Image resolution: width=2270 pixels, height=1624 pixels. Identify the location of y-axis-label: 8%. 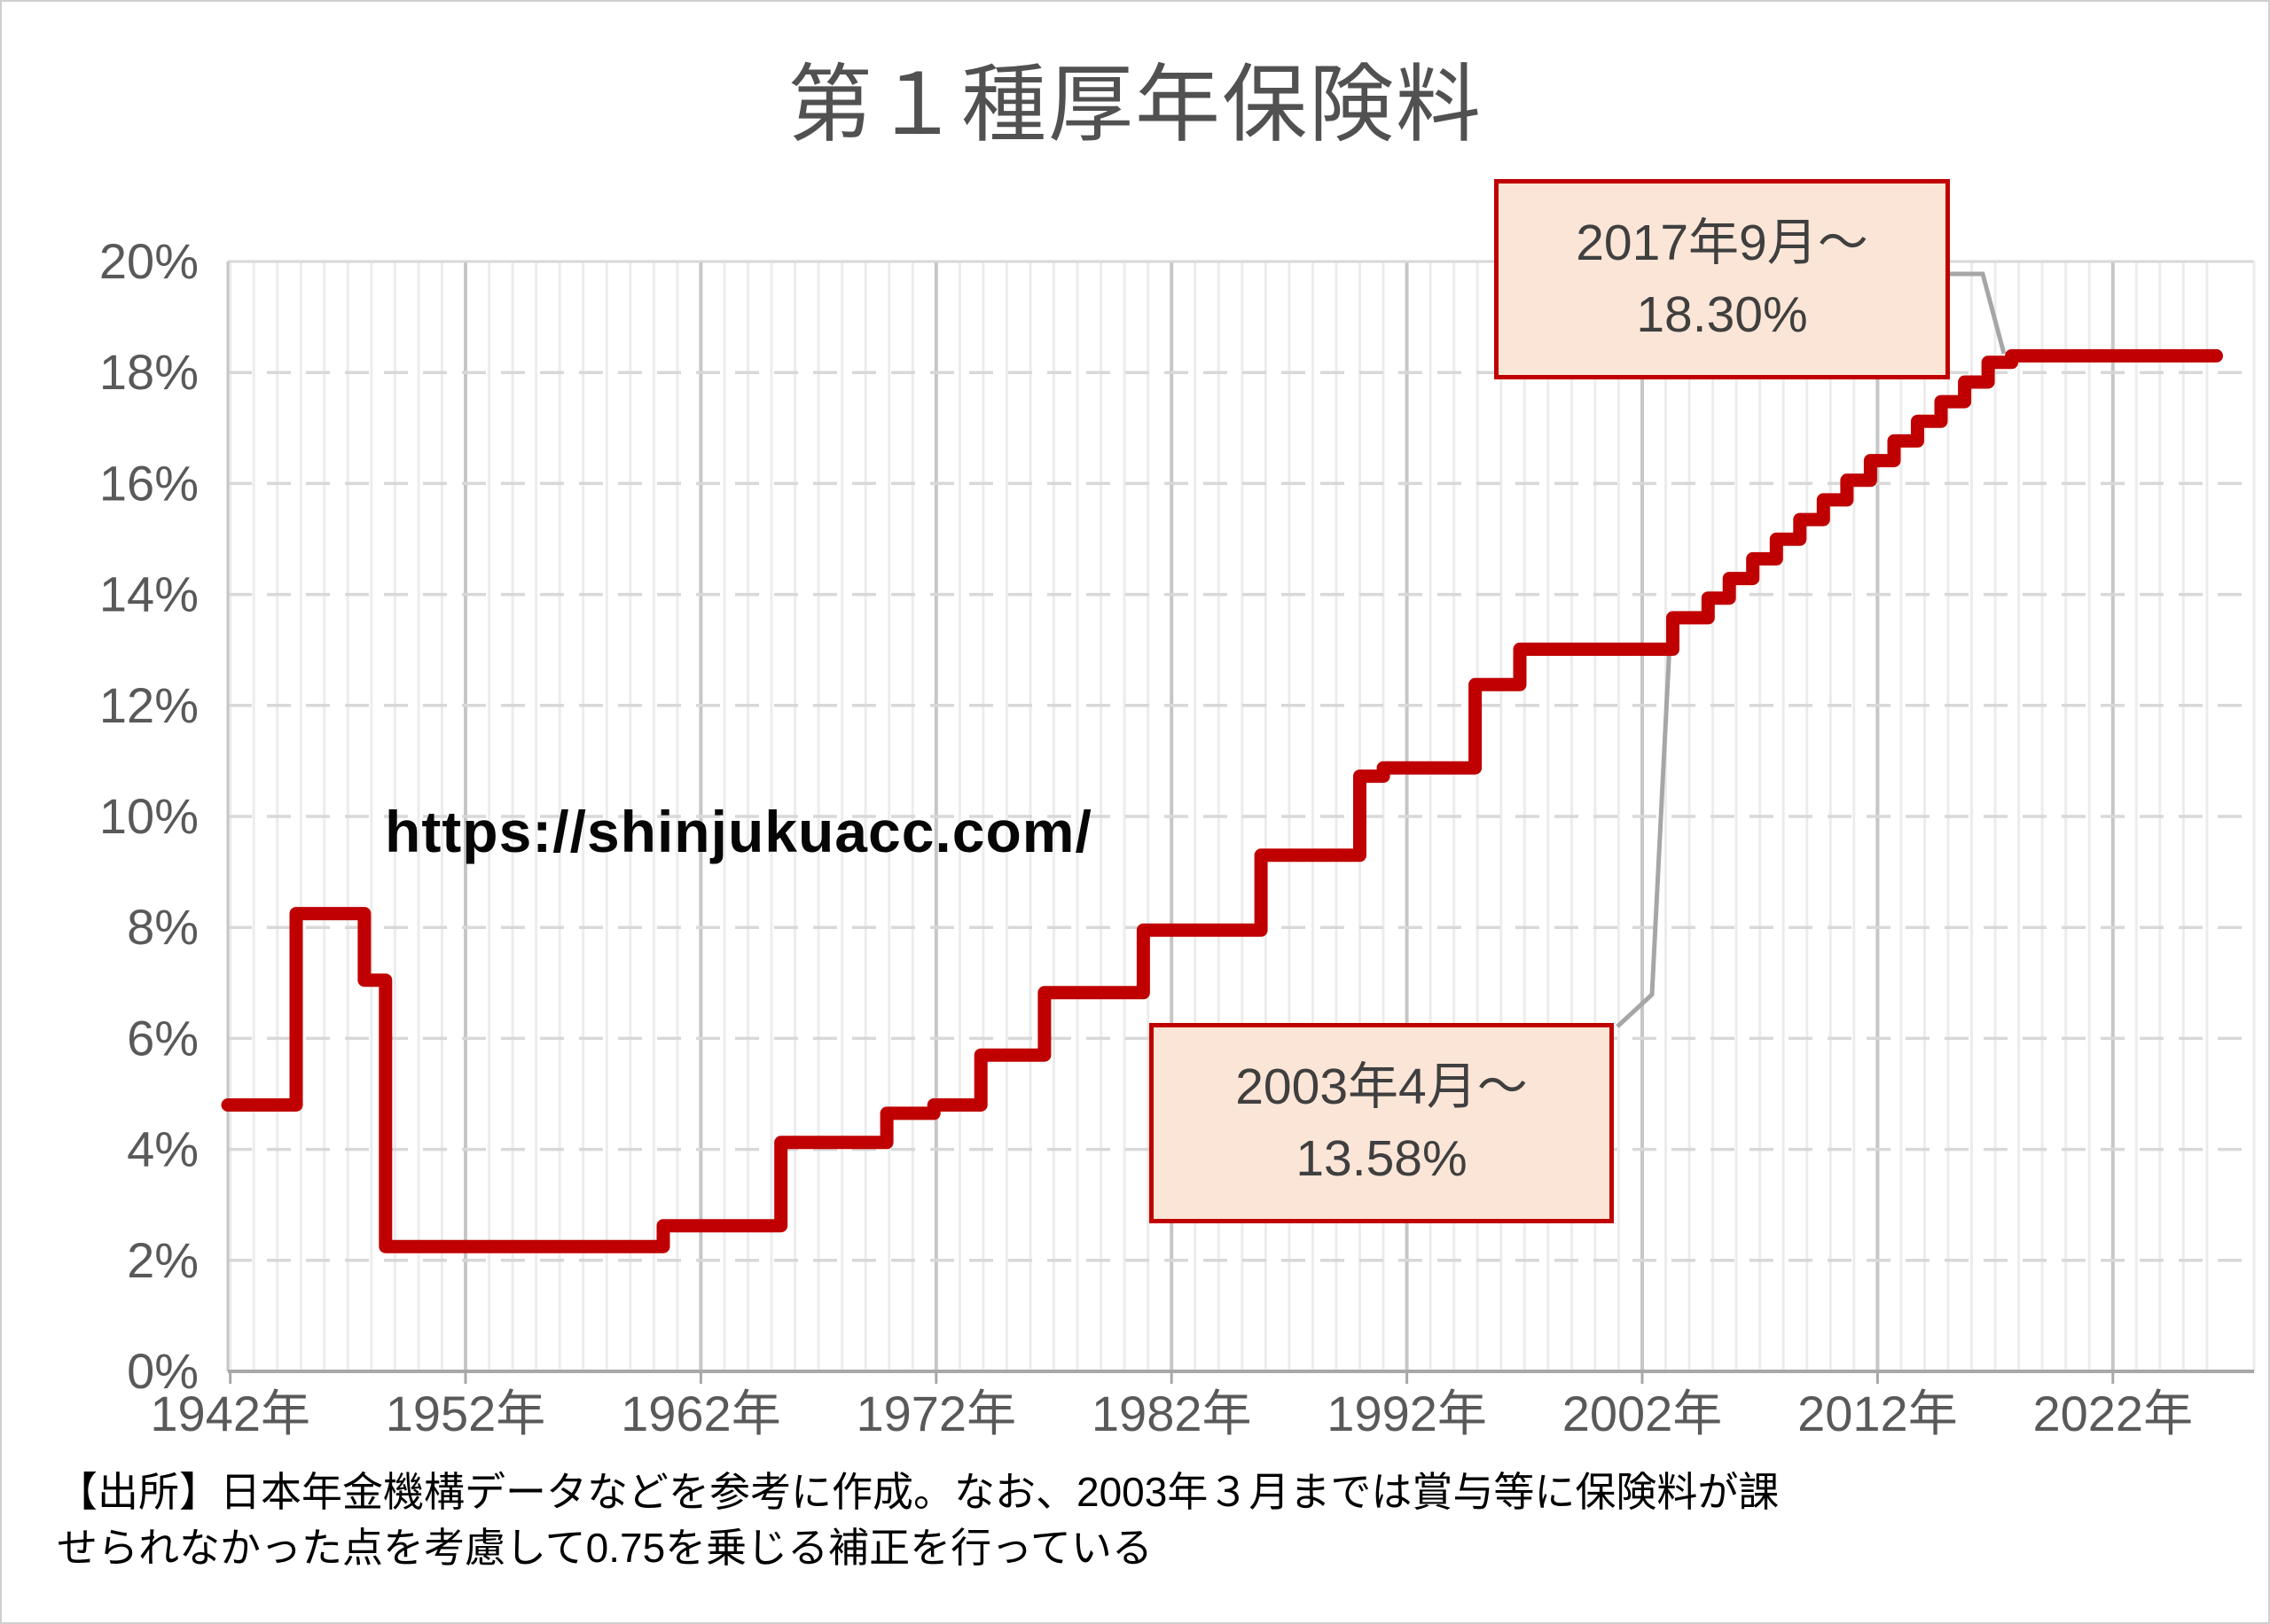
(163, 927).